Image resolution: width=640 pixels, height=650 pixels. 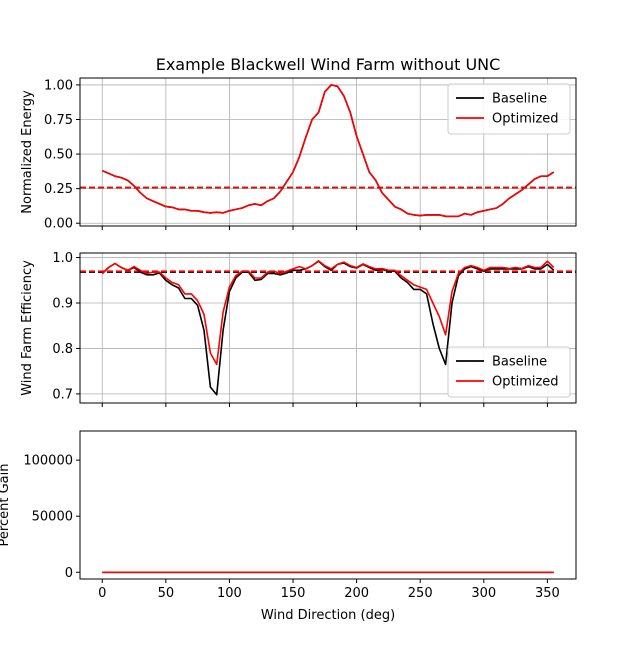 I want to click on x-tick-label: 350, so click(x=547, y=593).